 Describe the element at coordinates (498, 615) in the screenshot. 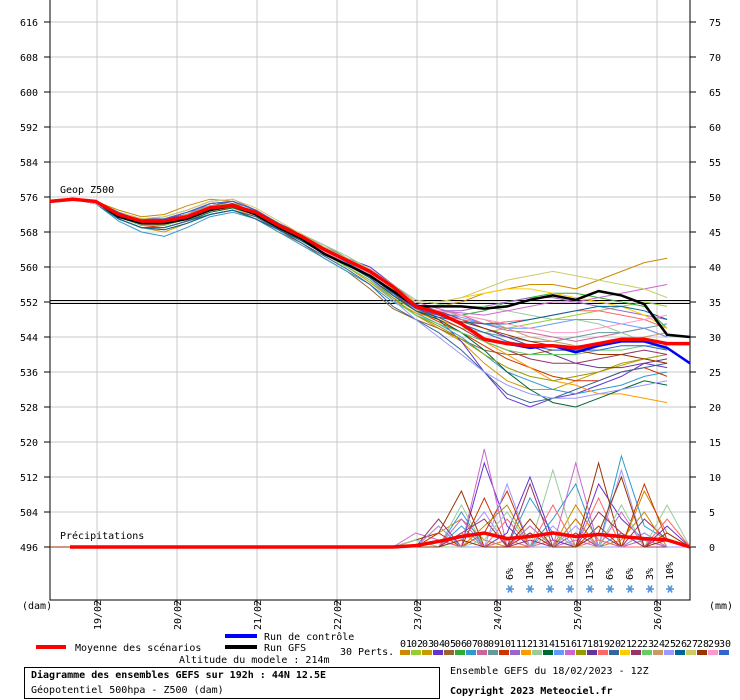

I see `x-tick-label: 24/02` at that location.